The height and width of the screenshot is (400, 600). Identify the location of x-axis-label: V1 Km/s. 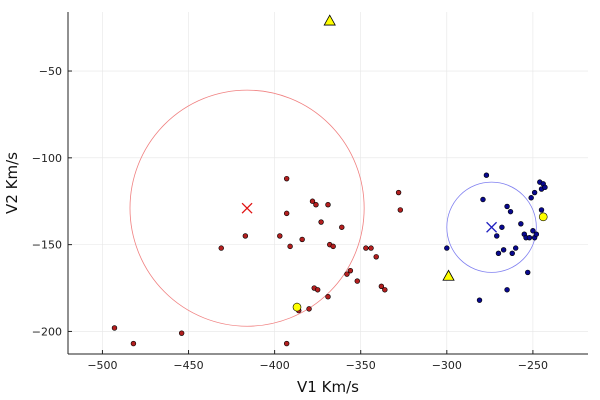
(328, 387).